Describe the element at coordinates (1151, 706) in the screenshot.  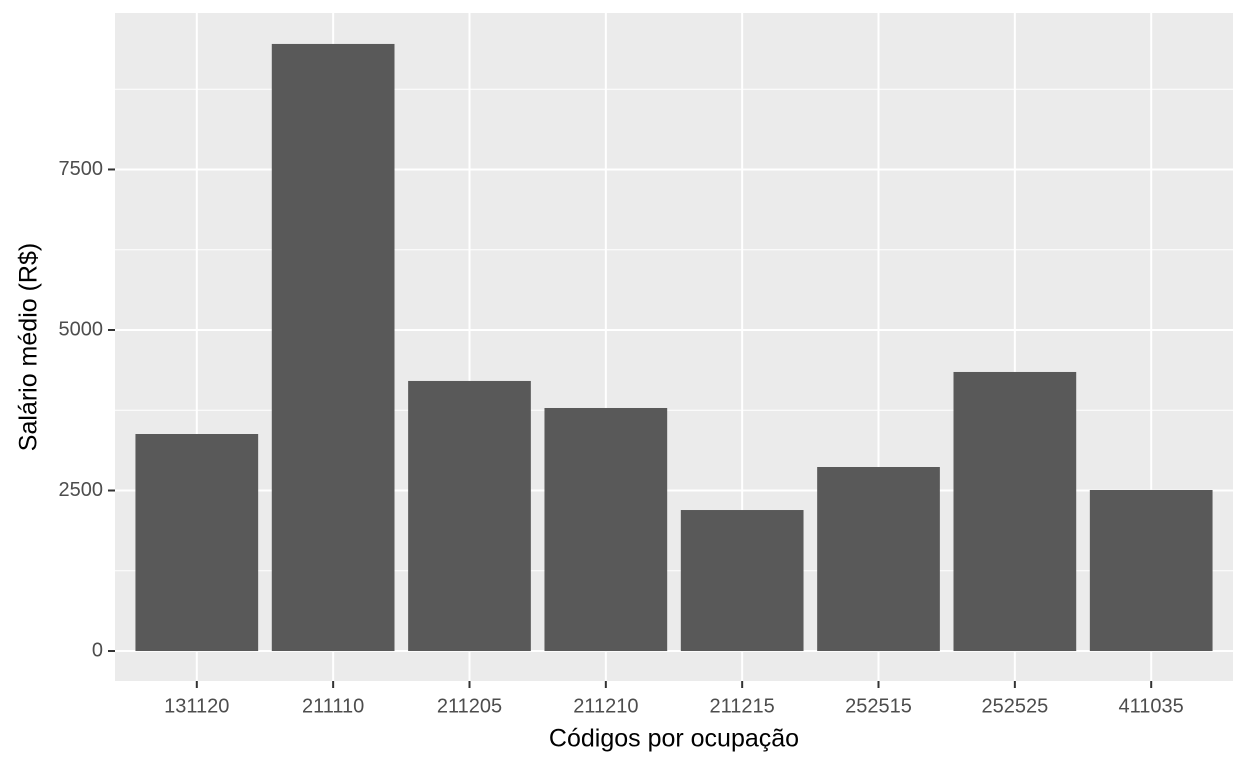
I see `x-tick-label: 411035` at that location.